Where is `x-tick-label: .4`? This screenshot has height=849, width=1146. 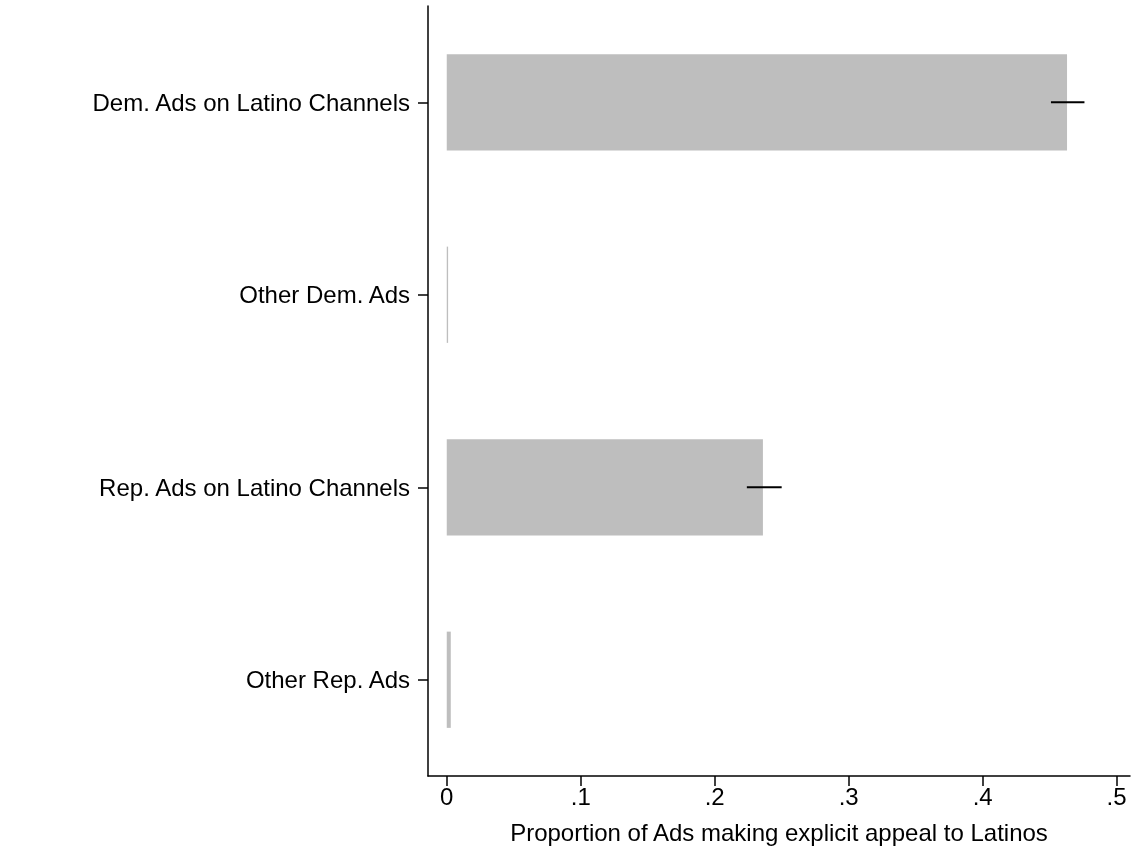 x-tick-label: .4 is located at coordinates (982, 796).